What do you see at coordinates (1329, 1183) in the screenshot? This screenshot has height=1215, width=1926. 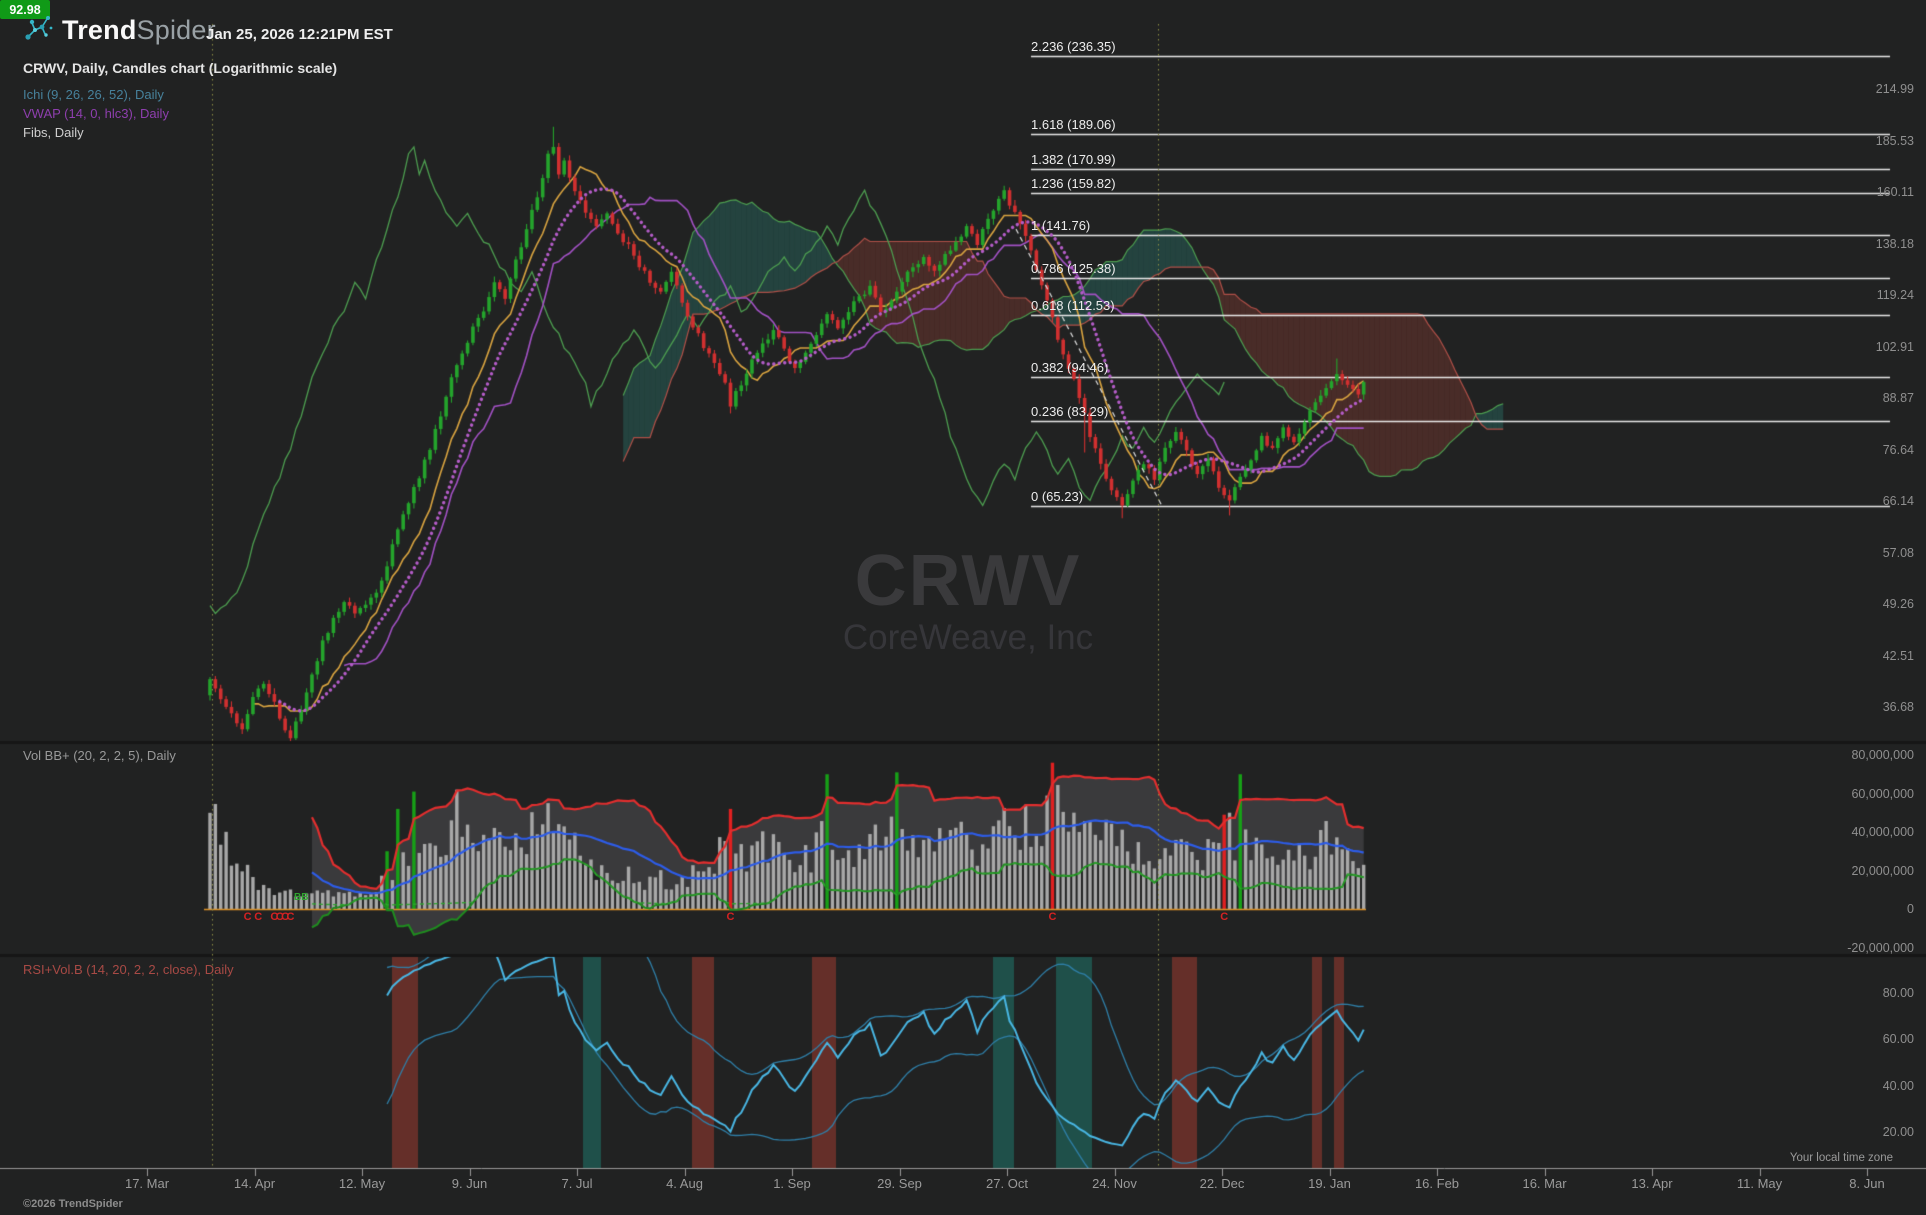 I see `time-axis-label: 19. Jan` at bounding box center [1329, 1183].